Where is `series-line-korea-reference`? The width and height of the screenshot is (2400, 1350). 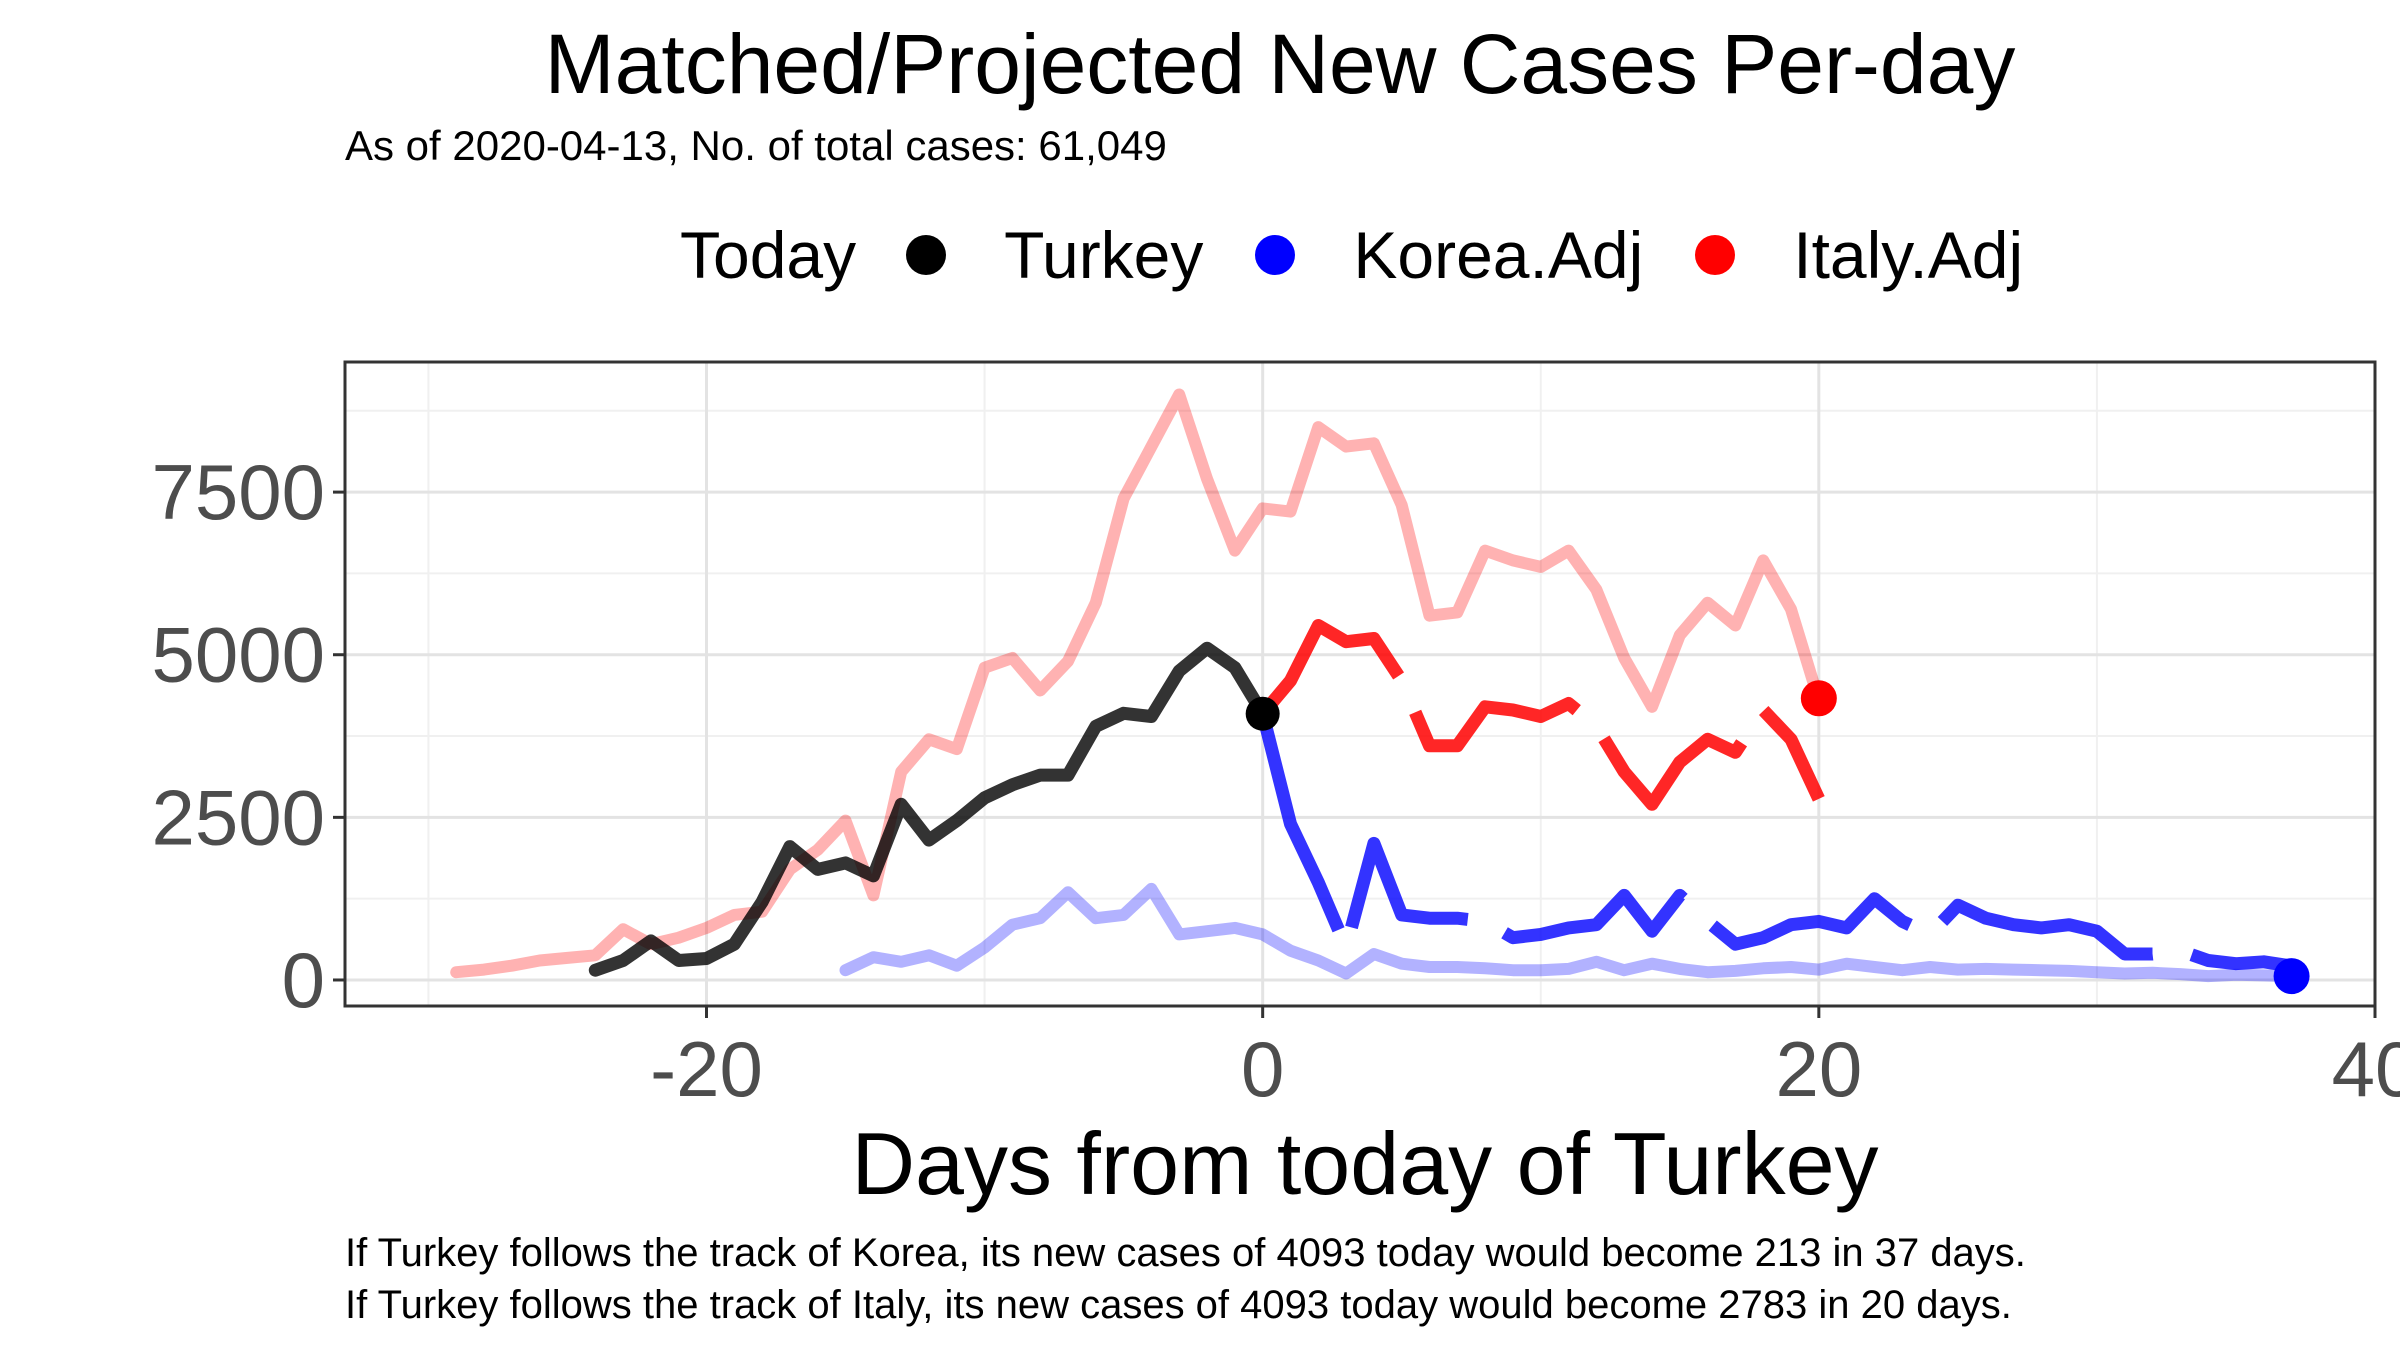 series-line-korea-reference is located at coordinates (1568, 932).